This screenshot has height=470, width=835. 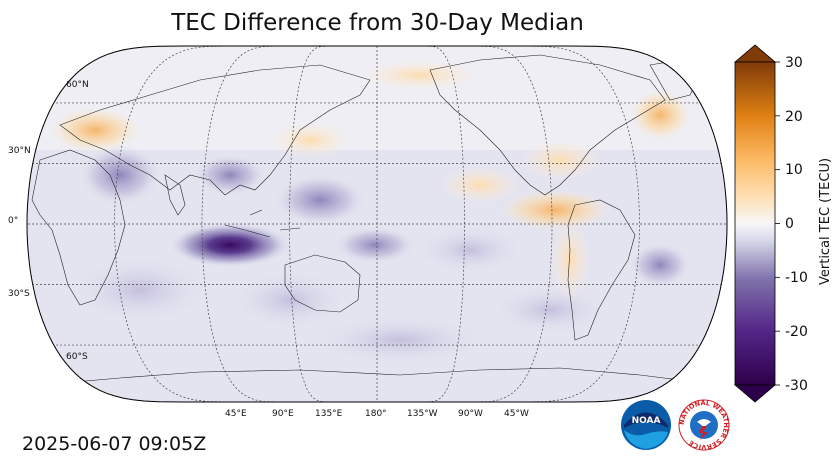 What do you see at coordinates (825, 221) in the screenshot?
I see `colorbar-label: Vertical TEC (TECU)` at bounding box center [825, 221].